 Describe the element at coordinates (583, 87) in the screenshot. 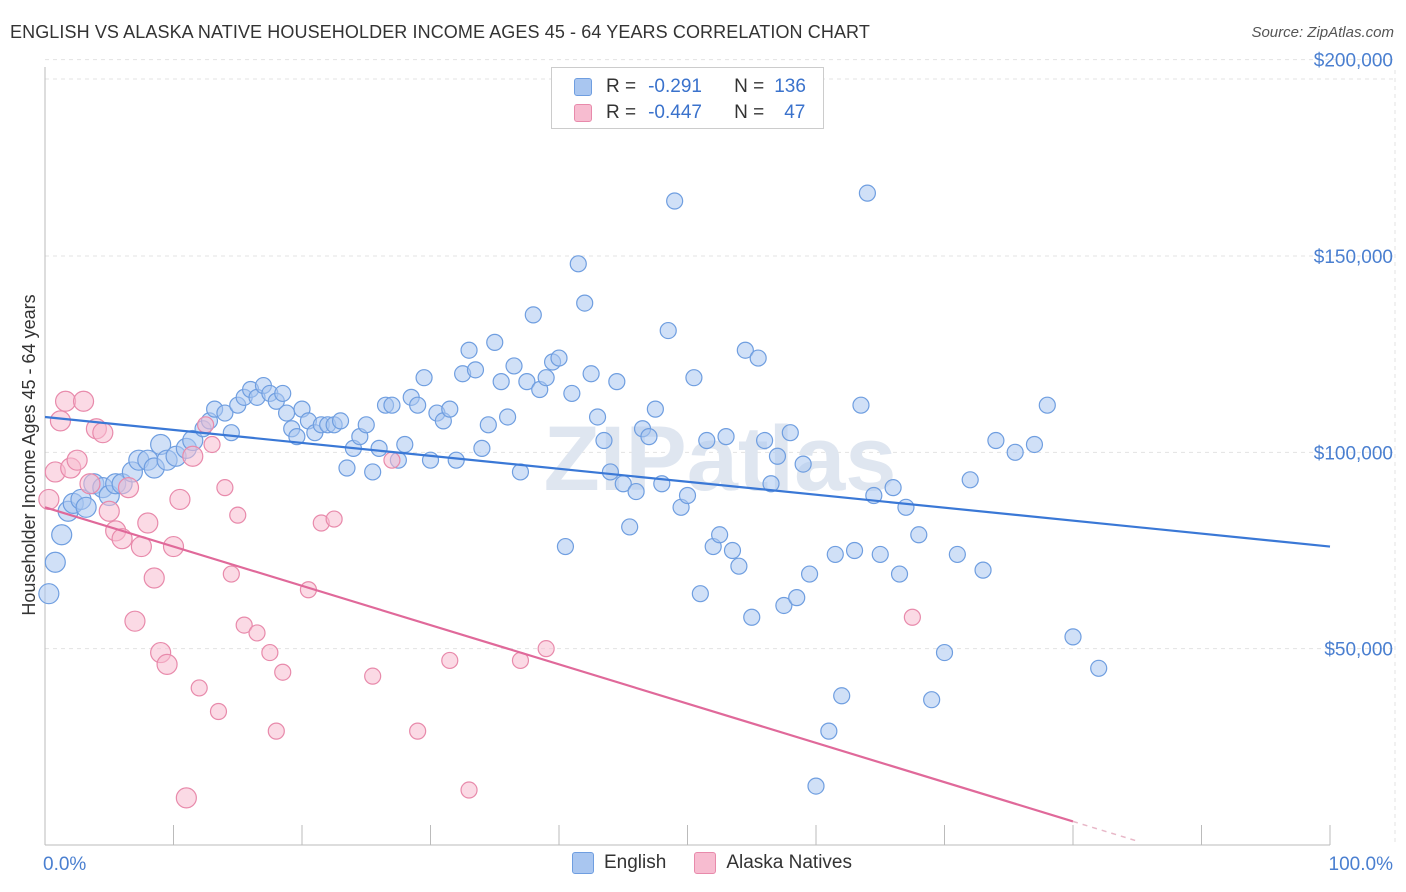

I see `legend-swatch-english` at that location.